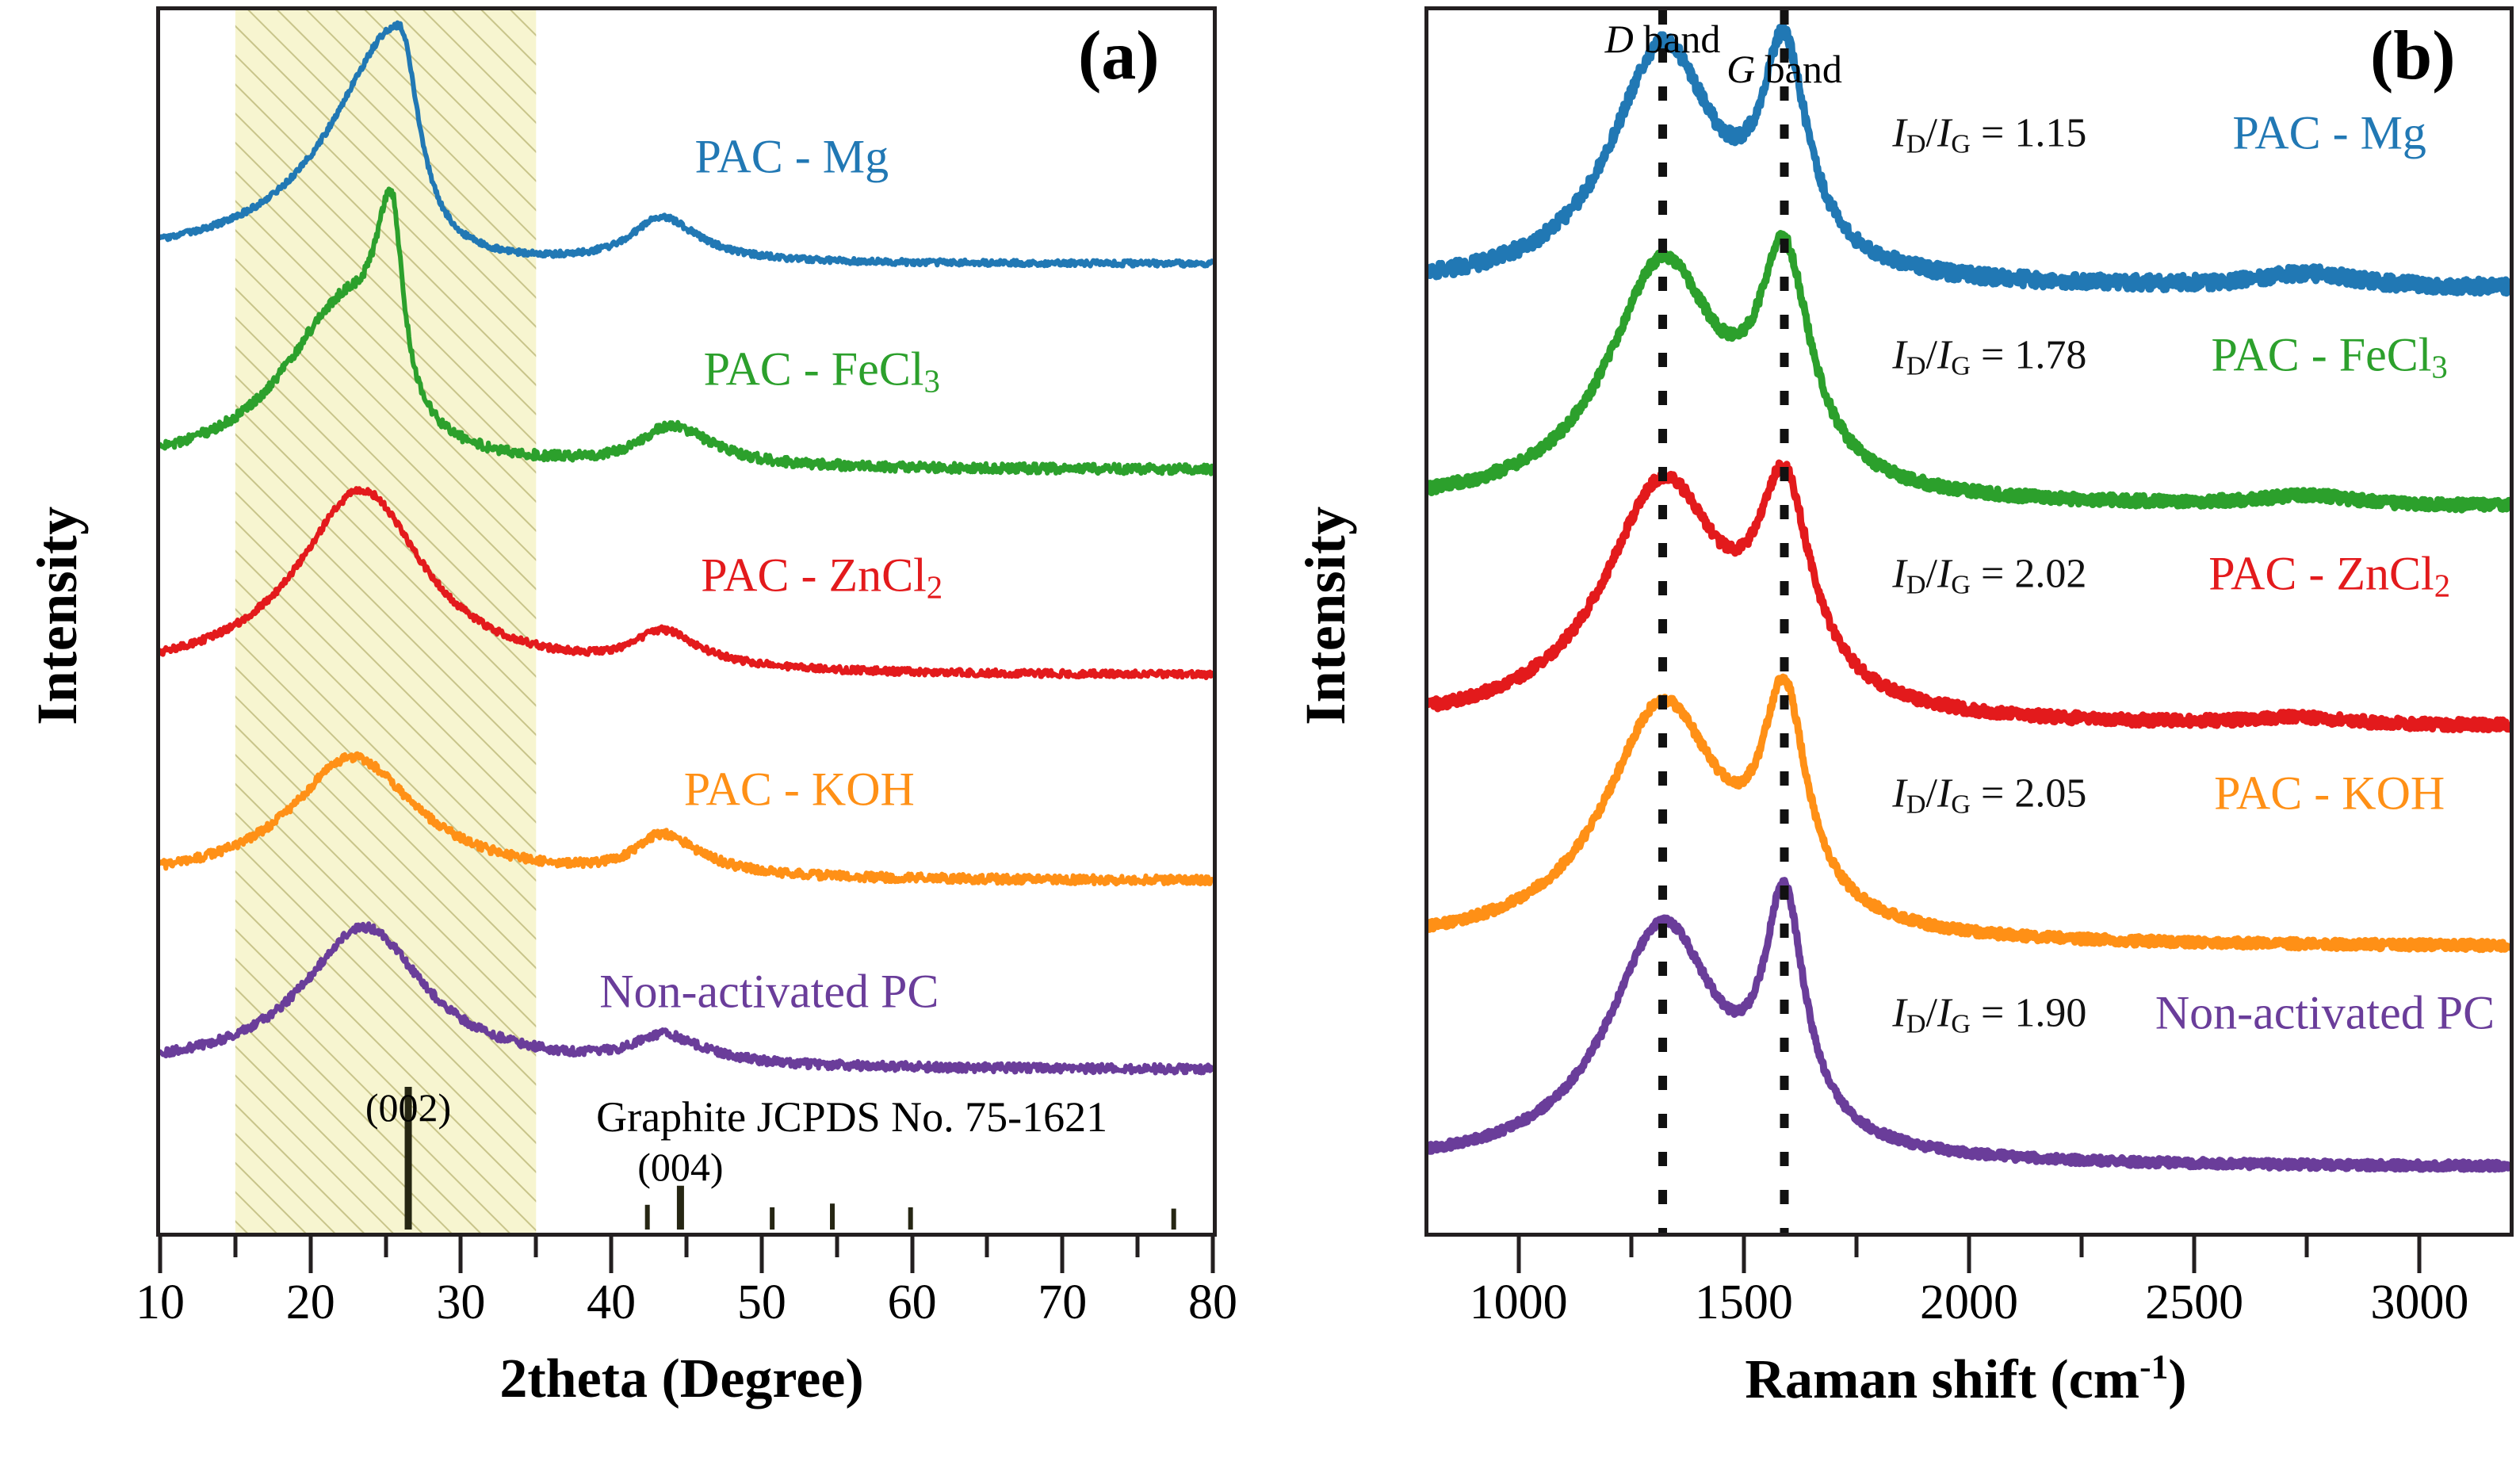 The image size is (2516, 1484). What do you see at coordinates (1989, 795) in the screenshot?
I see `id-ig-ratio-koh: ID/IG = 2.05` at bounding box center [1989, 795].